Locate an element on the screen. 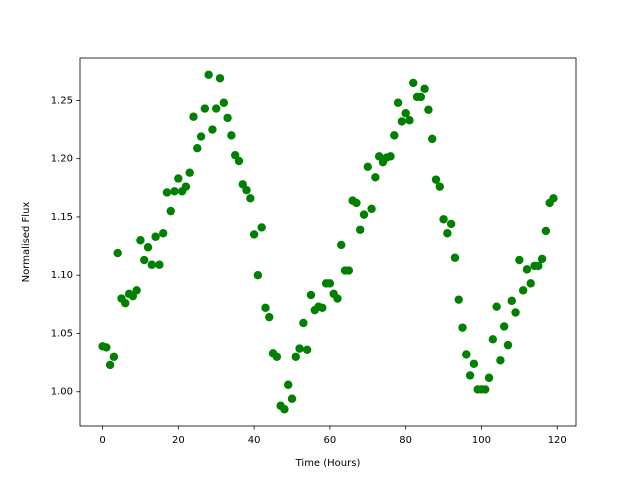 The image size is (640, 480). y-tick-label: 1.00 is located at coordinates (62, 392).